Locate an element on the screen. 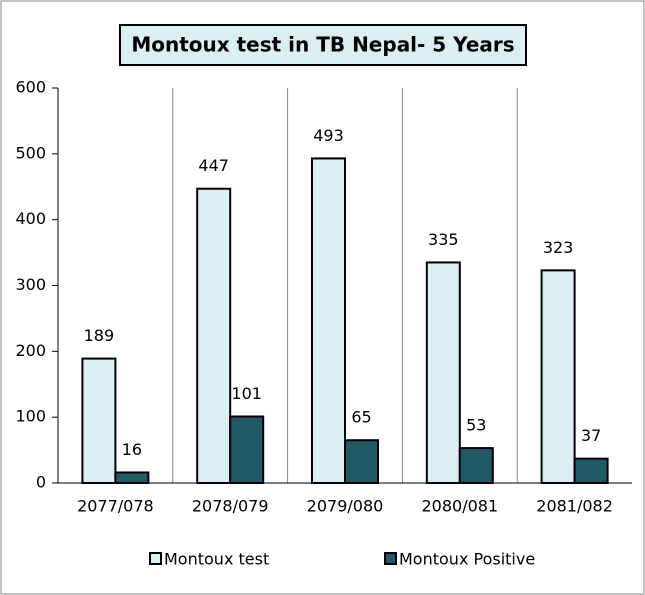 This screenshot has width=645, height=595. y-tick-label: 500 is located at coordinates (30, 152).